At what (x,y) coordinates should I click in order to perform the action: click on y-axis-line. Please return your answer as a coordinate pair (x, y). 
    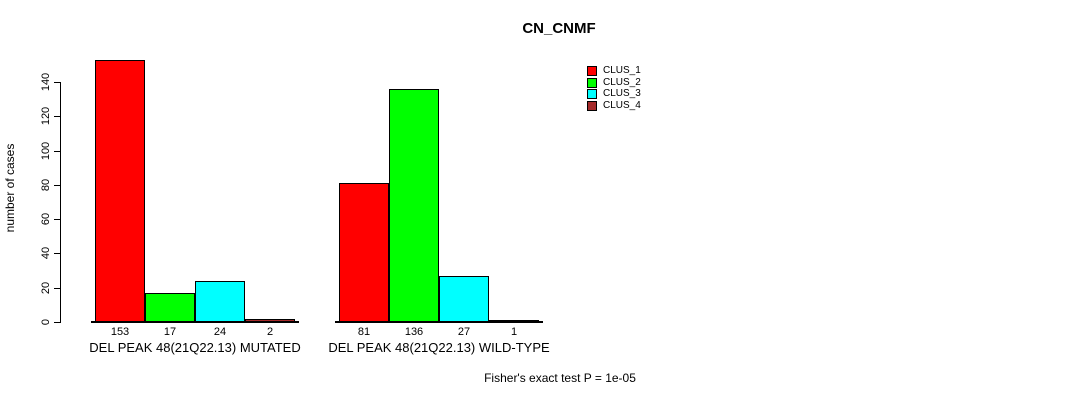
    Looking at the image, I should click on (60, 202).